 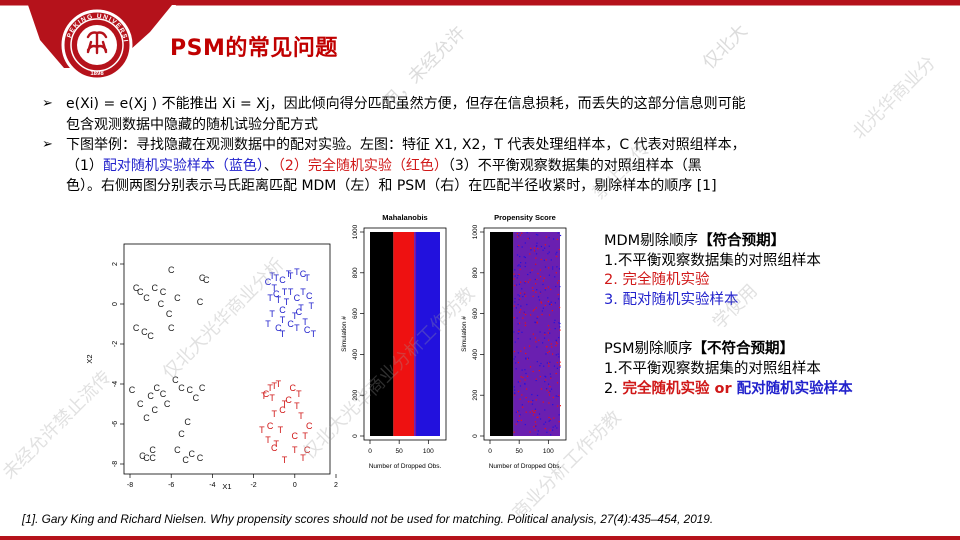 I want to click on black-group-label: （3）不平衡观察数据集的对照组样本（黑, so click(x=574, y=165).